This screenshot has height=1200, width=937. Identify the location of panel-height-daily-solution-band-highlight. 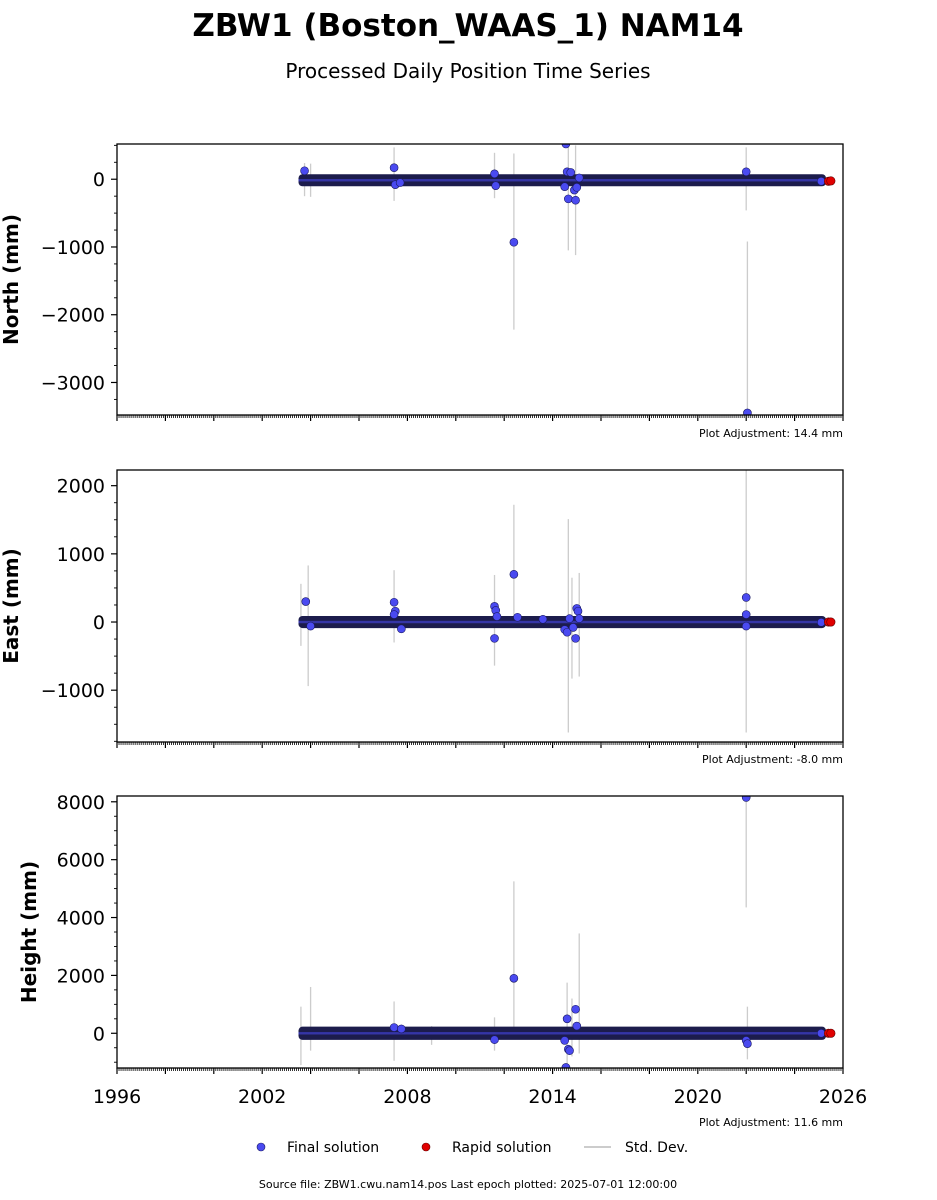
(562, 1033).